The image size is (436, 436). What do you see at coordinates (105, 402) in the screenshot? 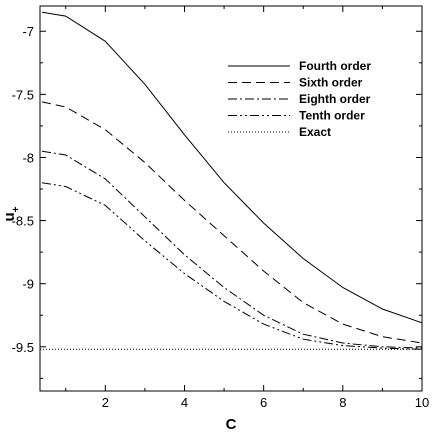
I see `x-tick-label: 2` at bounding box center [105, 402].